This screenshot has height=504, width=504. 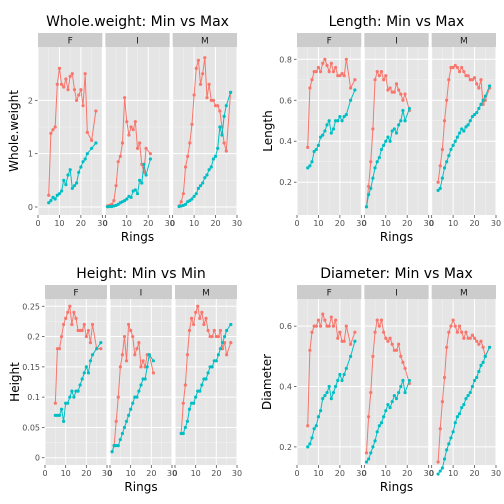 What do you see at coordinates (172, 473) in the screenshot?
I see `x-tick-label: 30` at bounding box center [172, 473].